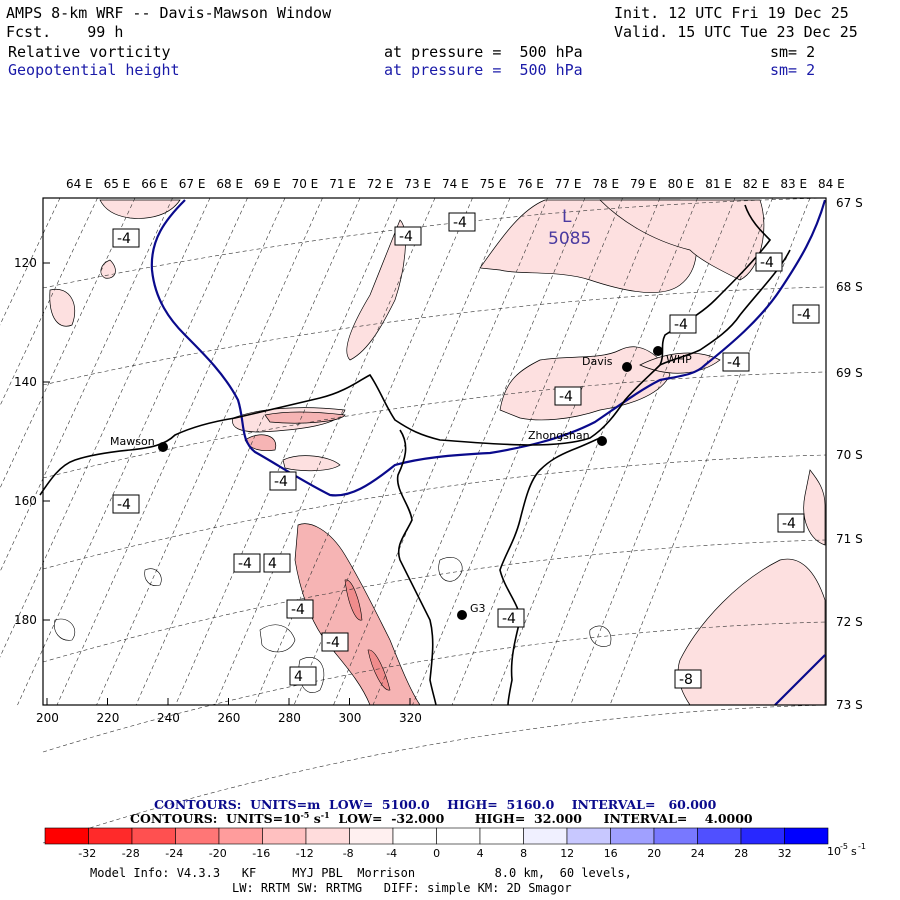  I want to click on station-mawson: Mawson, so click(132, 441).